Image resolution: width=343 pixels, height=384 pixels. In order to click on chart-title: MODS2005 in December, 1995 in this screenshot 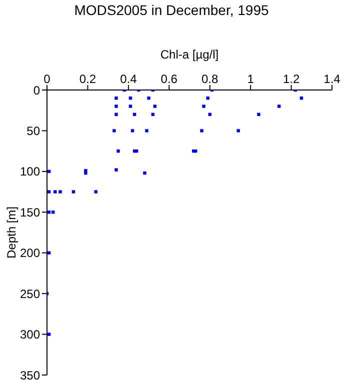, I will do `click(171, 10)`.